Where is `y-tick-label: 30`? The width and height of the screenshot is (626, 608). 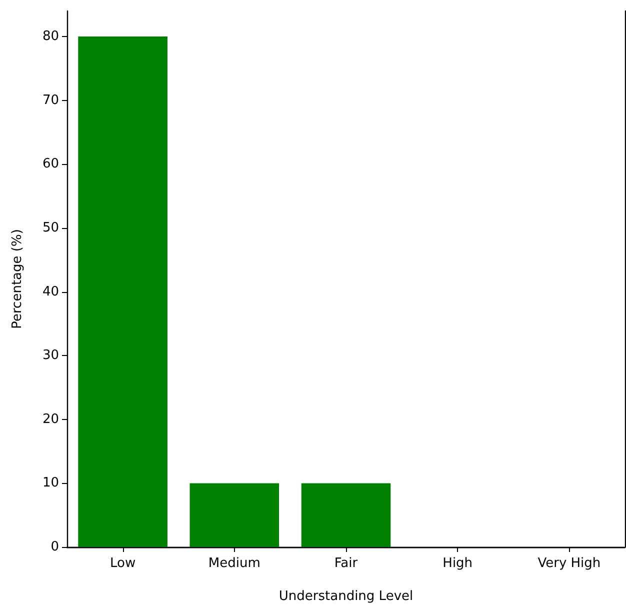
y-tick-label: 30 is located at coordinates (50, 356).